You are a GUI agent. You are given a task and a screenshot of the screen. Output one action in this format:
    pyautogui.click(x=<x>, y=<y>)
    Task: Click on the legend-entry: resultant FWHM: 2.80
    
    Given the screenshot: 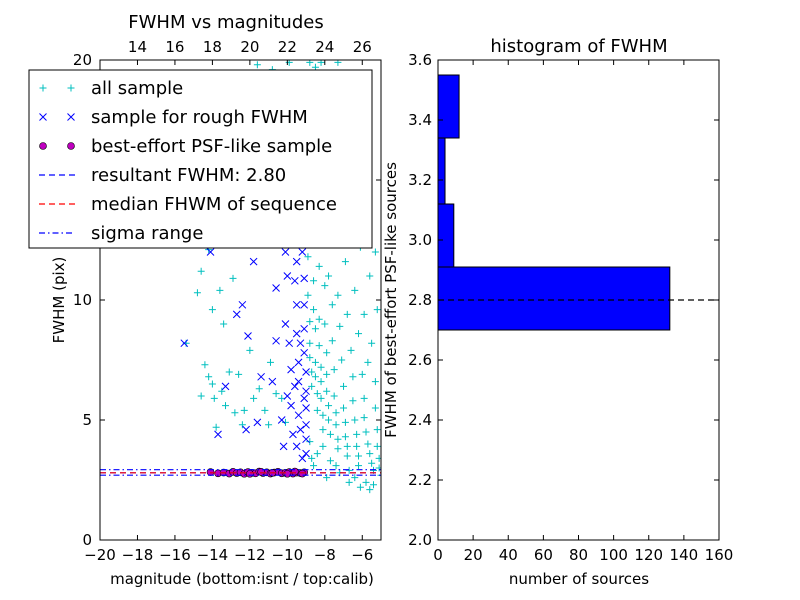 What is the action you would take?
    pyautogui.click(x=162, y=175)
    